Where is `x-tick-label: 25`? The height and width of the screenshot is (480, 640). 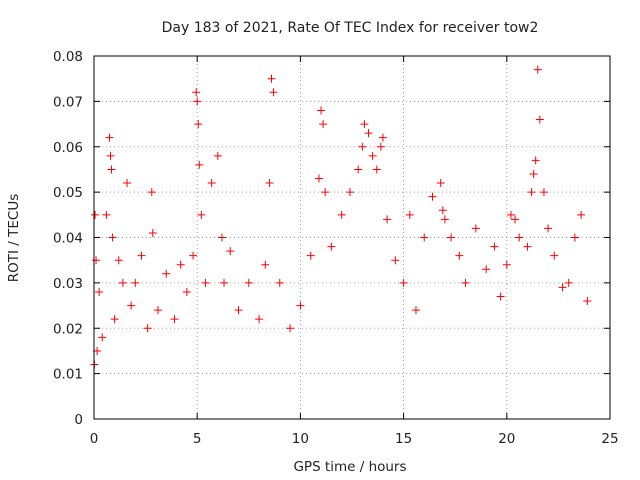
x-tick-label: 25 is located at coordinates (609, 439).